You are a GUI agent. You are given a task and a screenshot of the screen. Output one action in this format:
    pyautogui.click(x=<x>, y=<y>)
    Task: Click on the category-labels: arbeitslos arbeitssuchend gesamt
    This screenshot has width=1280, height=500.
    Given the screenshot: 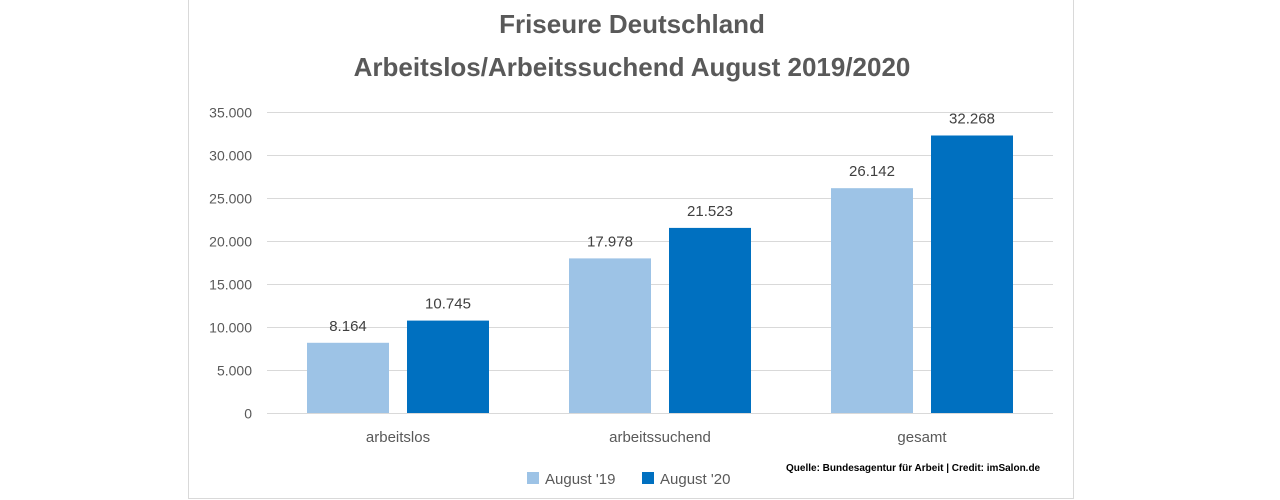 What is the action you would take?
    pyautogui.click(x=657, y=437)
    